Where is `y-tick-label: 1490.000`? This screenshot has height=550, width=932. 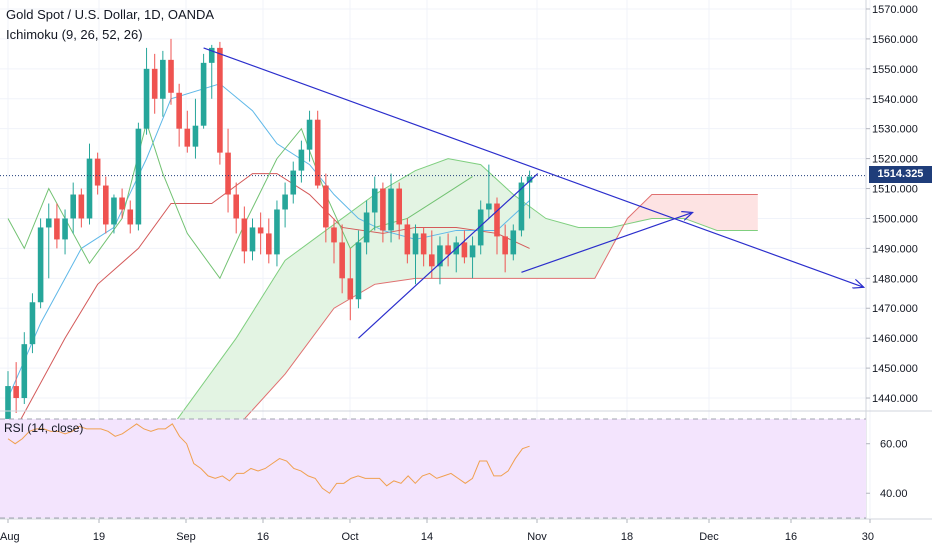 y-tick-label: 1490.000 is located at coordinates (895, 249).